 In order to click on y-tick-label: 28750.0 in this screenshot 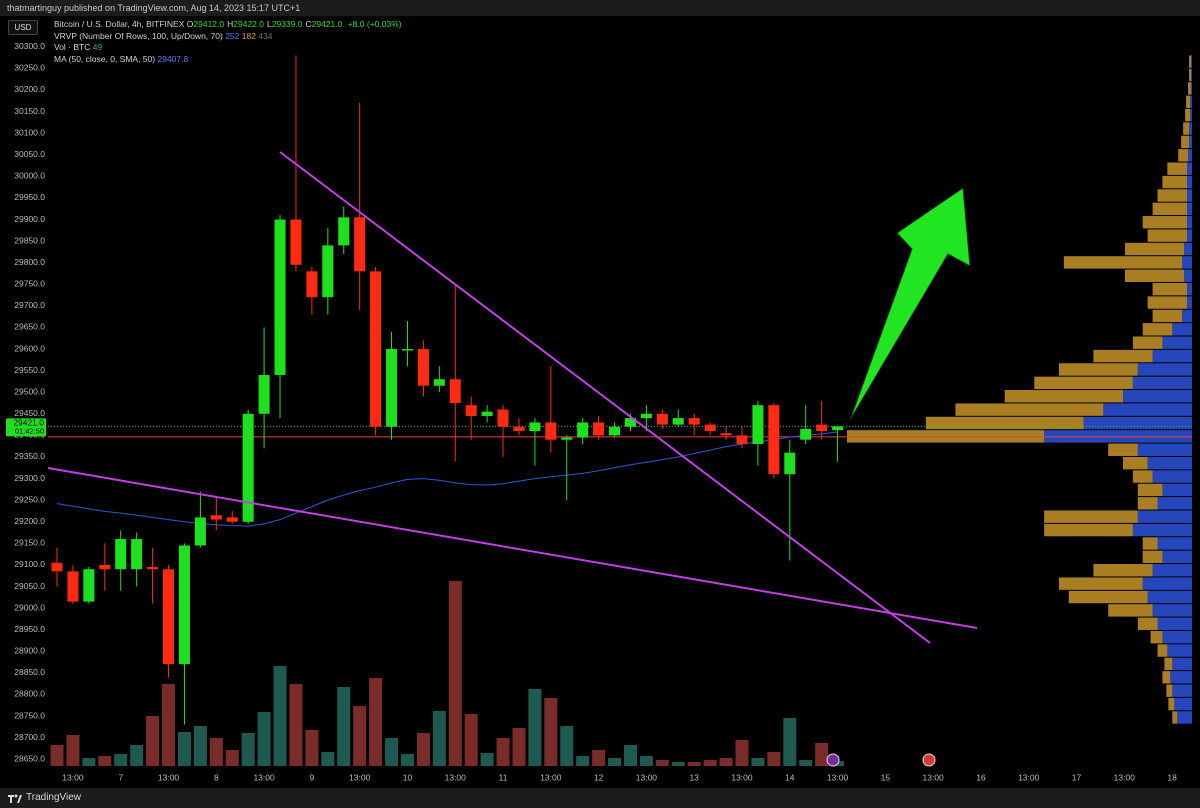, I will do `click(29, 715)`.